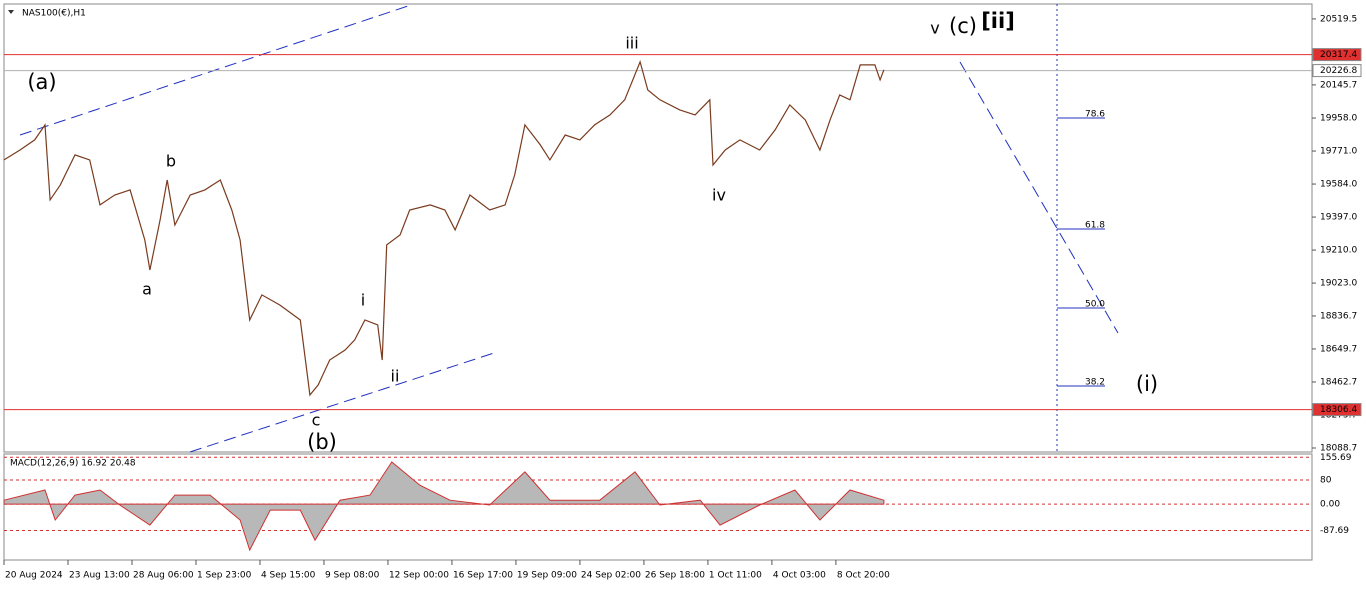 Image resolution: width=1366 pixels, height=592 pixels. Describe the element at coordinates (998, 21) in the screenshot. I see `wave-label: [ii]` at that location.